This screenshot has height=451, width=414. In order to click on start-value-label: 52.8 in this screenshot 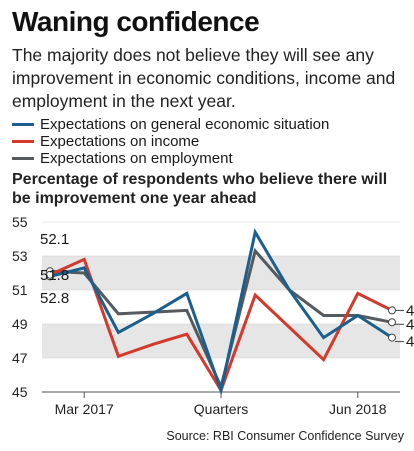, I will do `click(54, 298)`.